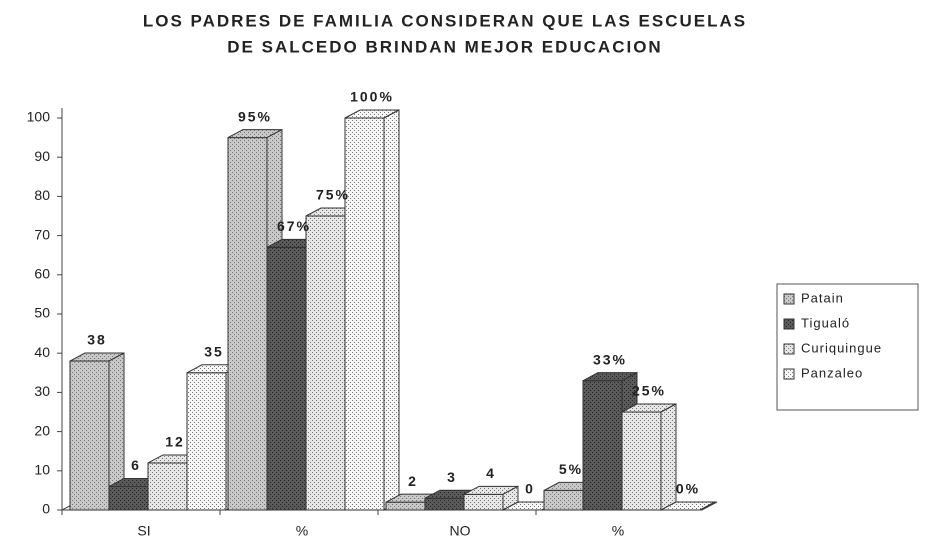 The width and height of the screenshot is (926, 542). What do you see at coordinates (822, 297) in the screenshot?
I see `legend-label: Patain` at bounding box center [822, 297].